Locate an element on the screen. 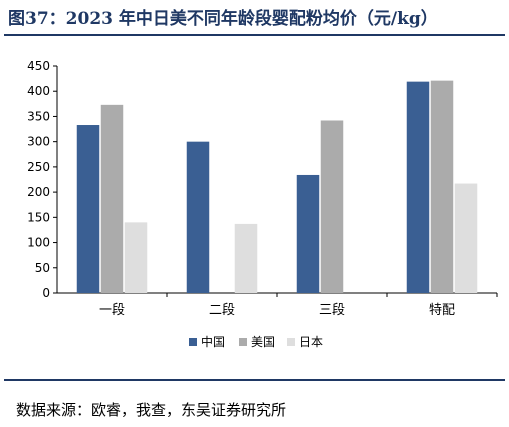 This screenshot has width=509, height=427. x-category-label: 特配 is located at coordinates (442, 310).